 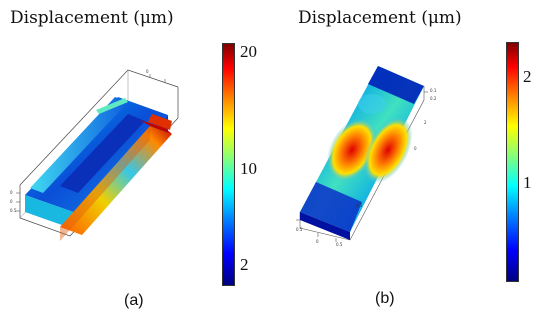 What do you see at coordinates (527, 76) in the screenshot?
I see `panel-b-colorbar-tick-upper: 2` at bounding box center [527, 76].